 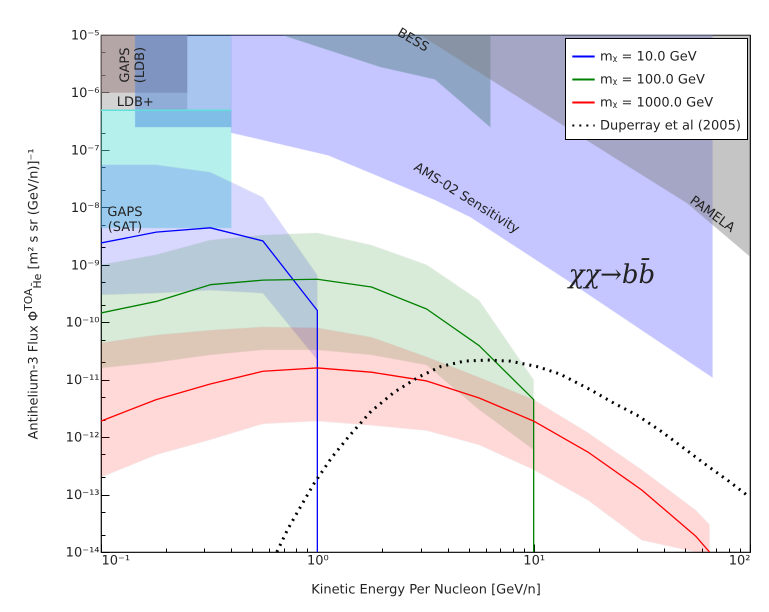 What do you see at coordinates (648, 57) in the screenshot?
I see `legend-label: mᵪ = 10.0 GeV` at bounding box center [648, 57].